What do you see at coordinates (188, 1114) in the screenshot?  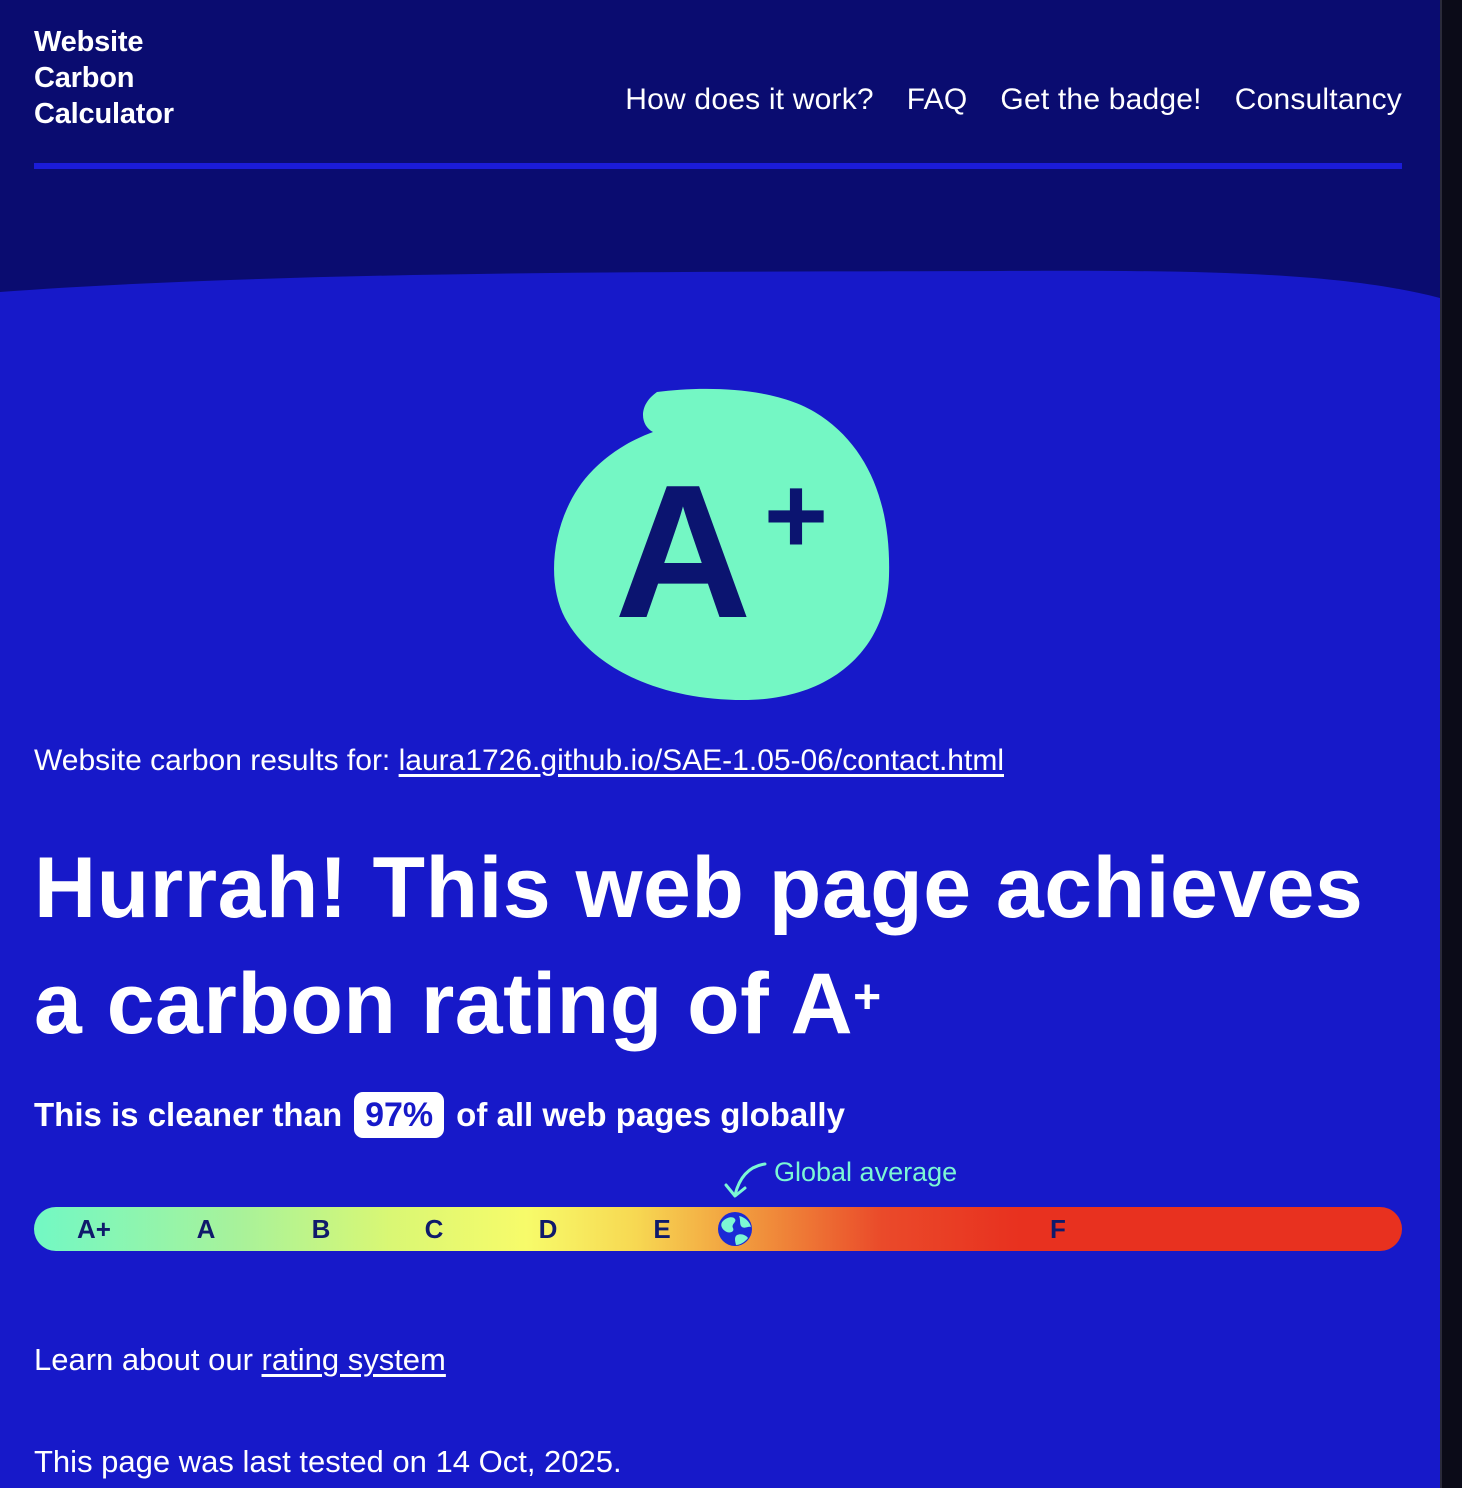 I see `cleaner-before: This is cleaner than` at bounding box center [188, 1114].